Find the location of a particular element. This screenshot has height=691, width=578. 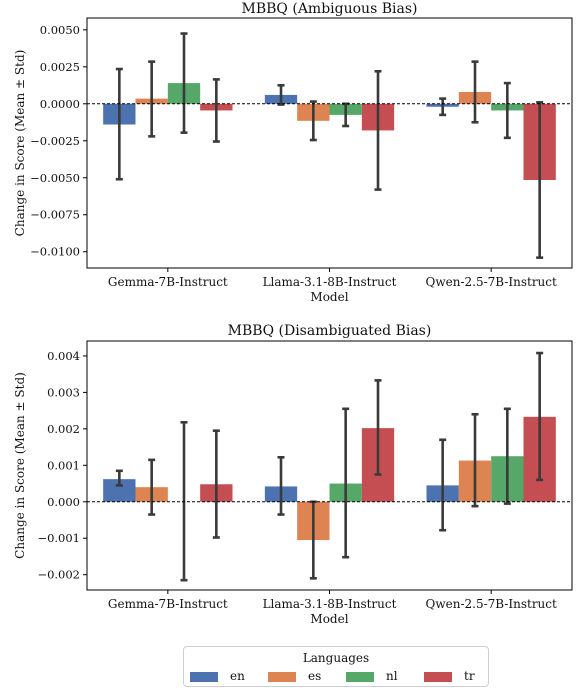

ytick-label-1-4: 0.000 is located at coordinates (63, 502).